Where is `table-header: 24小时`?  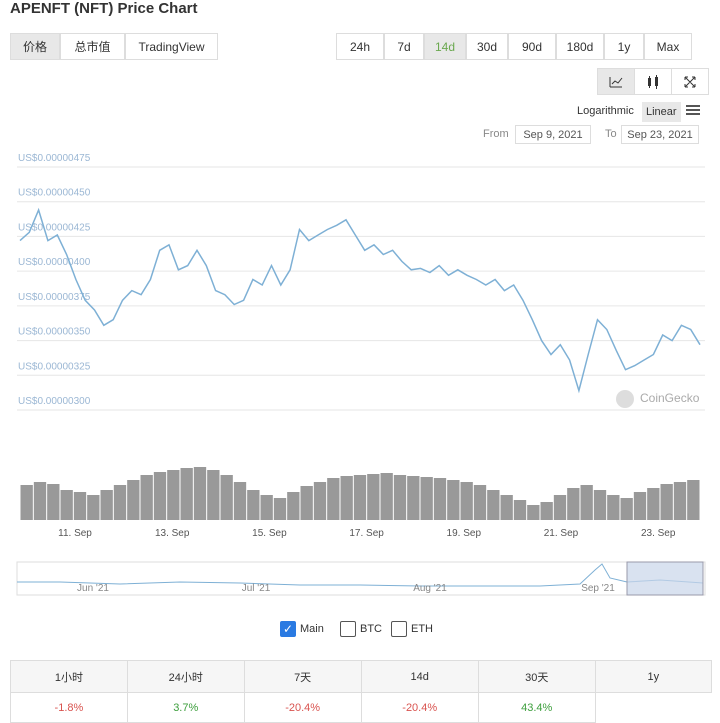 table-header: 24小时 is located at coordinates (185, 676).